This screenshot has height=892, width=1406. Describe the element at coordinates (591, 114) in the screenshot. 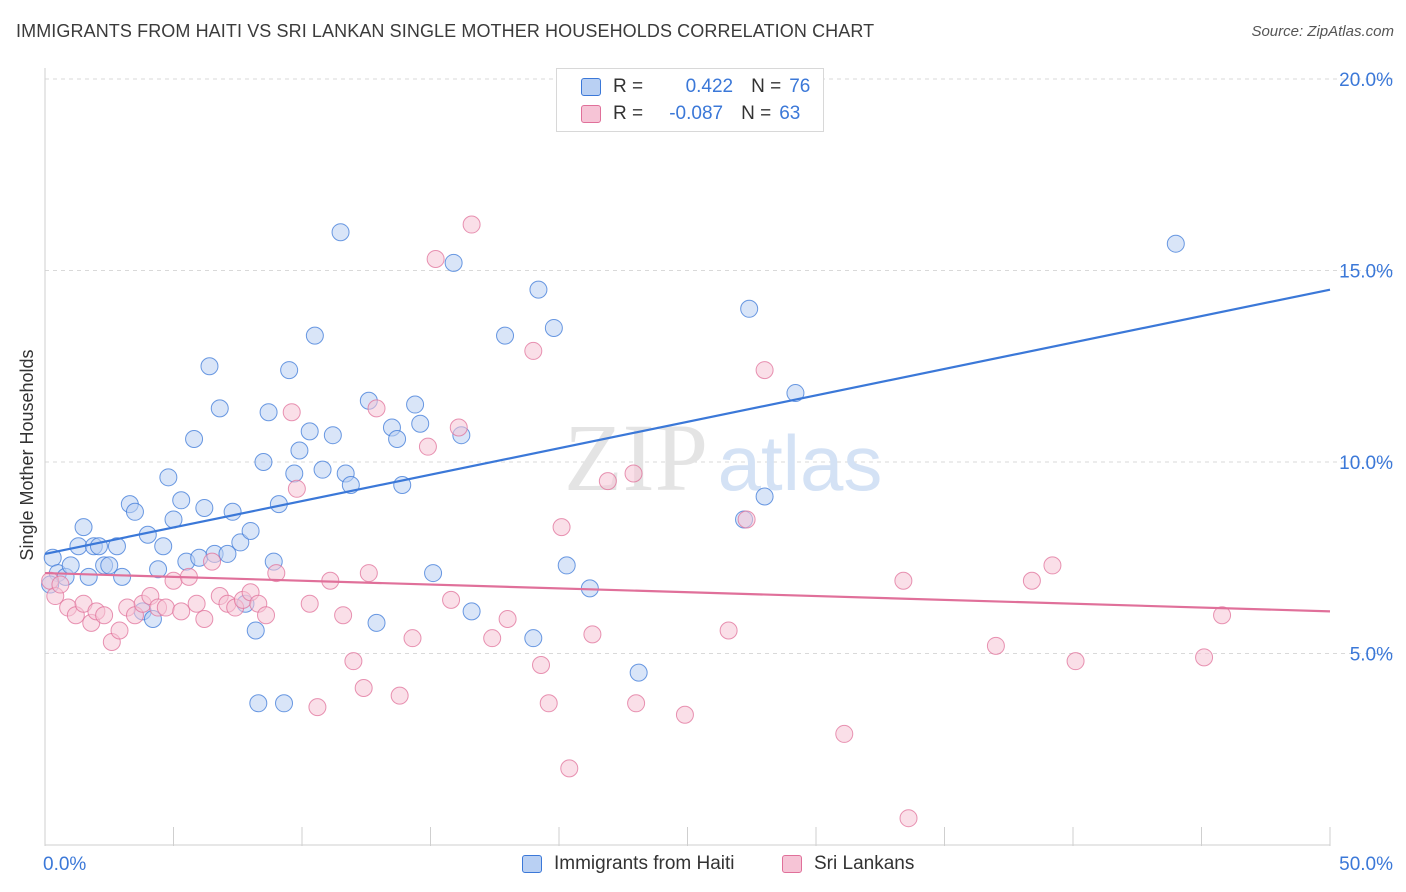

I see `srilanka-swatch` at that location.